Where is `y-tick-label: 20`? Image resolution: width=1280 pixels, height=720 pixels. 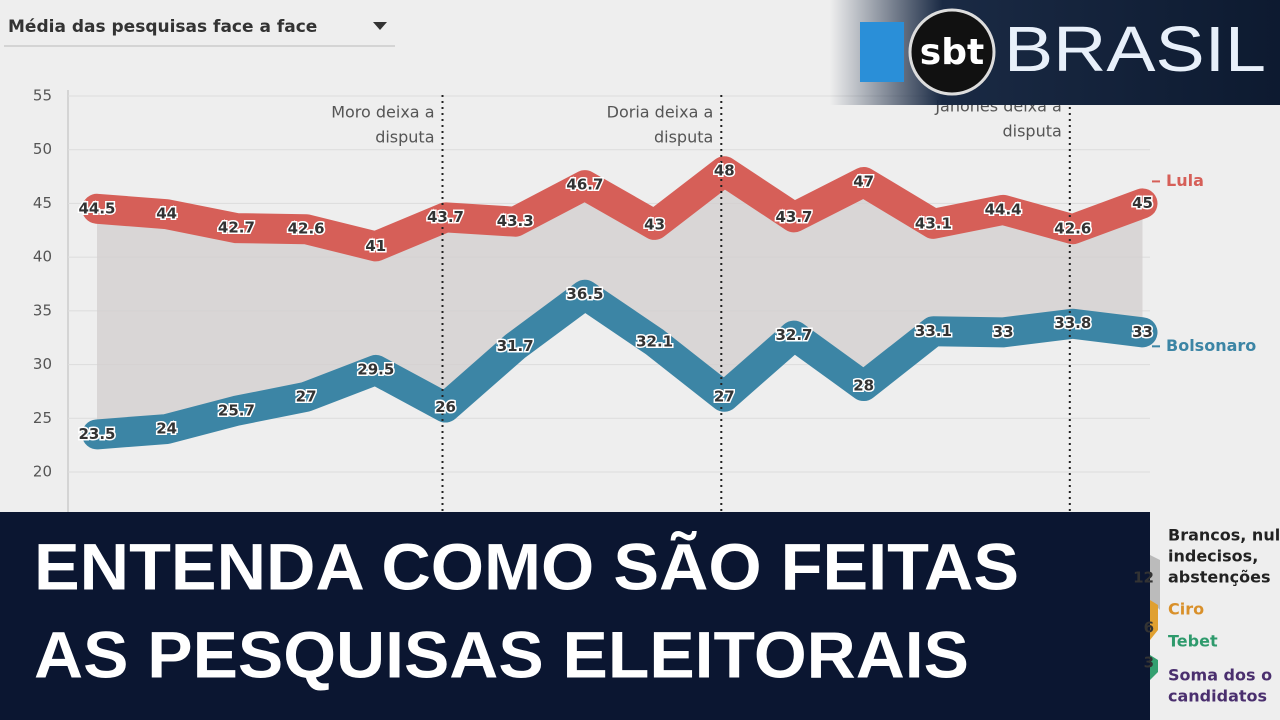 y-tick-label: 20 is located at coordinates (42, 472).